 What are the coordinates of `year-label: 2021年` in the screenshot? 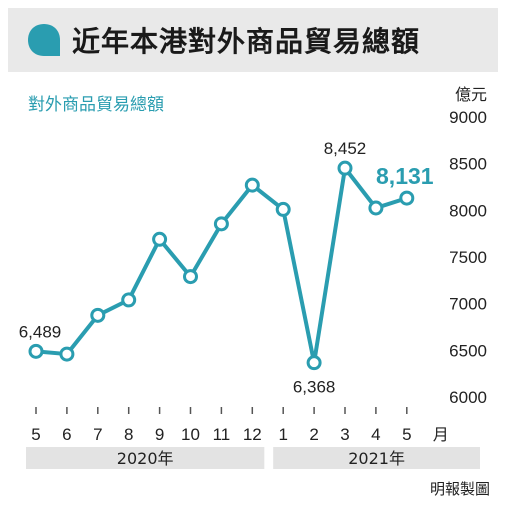 It's located at (376, 458).